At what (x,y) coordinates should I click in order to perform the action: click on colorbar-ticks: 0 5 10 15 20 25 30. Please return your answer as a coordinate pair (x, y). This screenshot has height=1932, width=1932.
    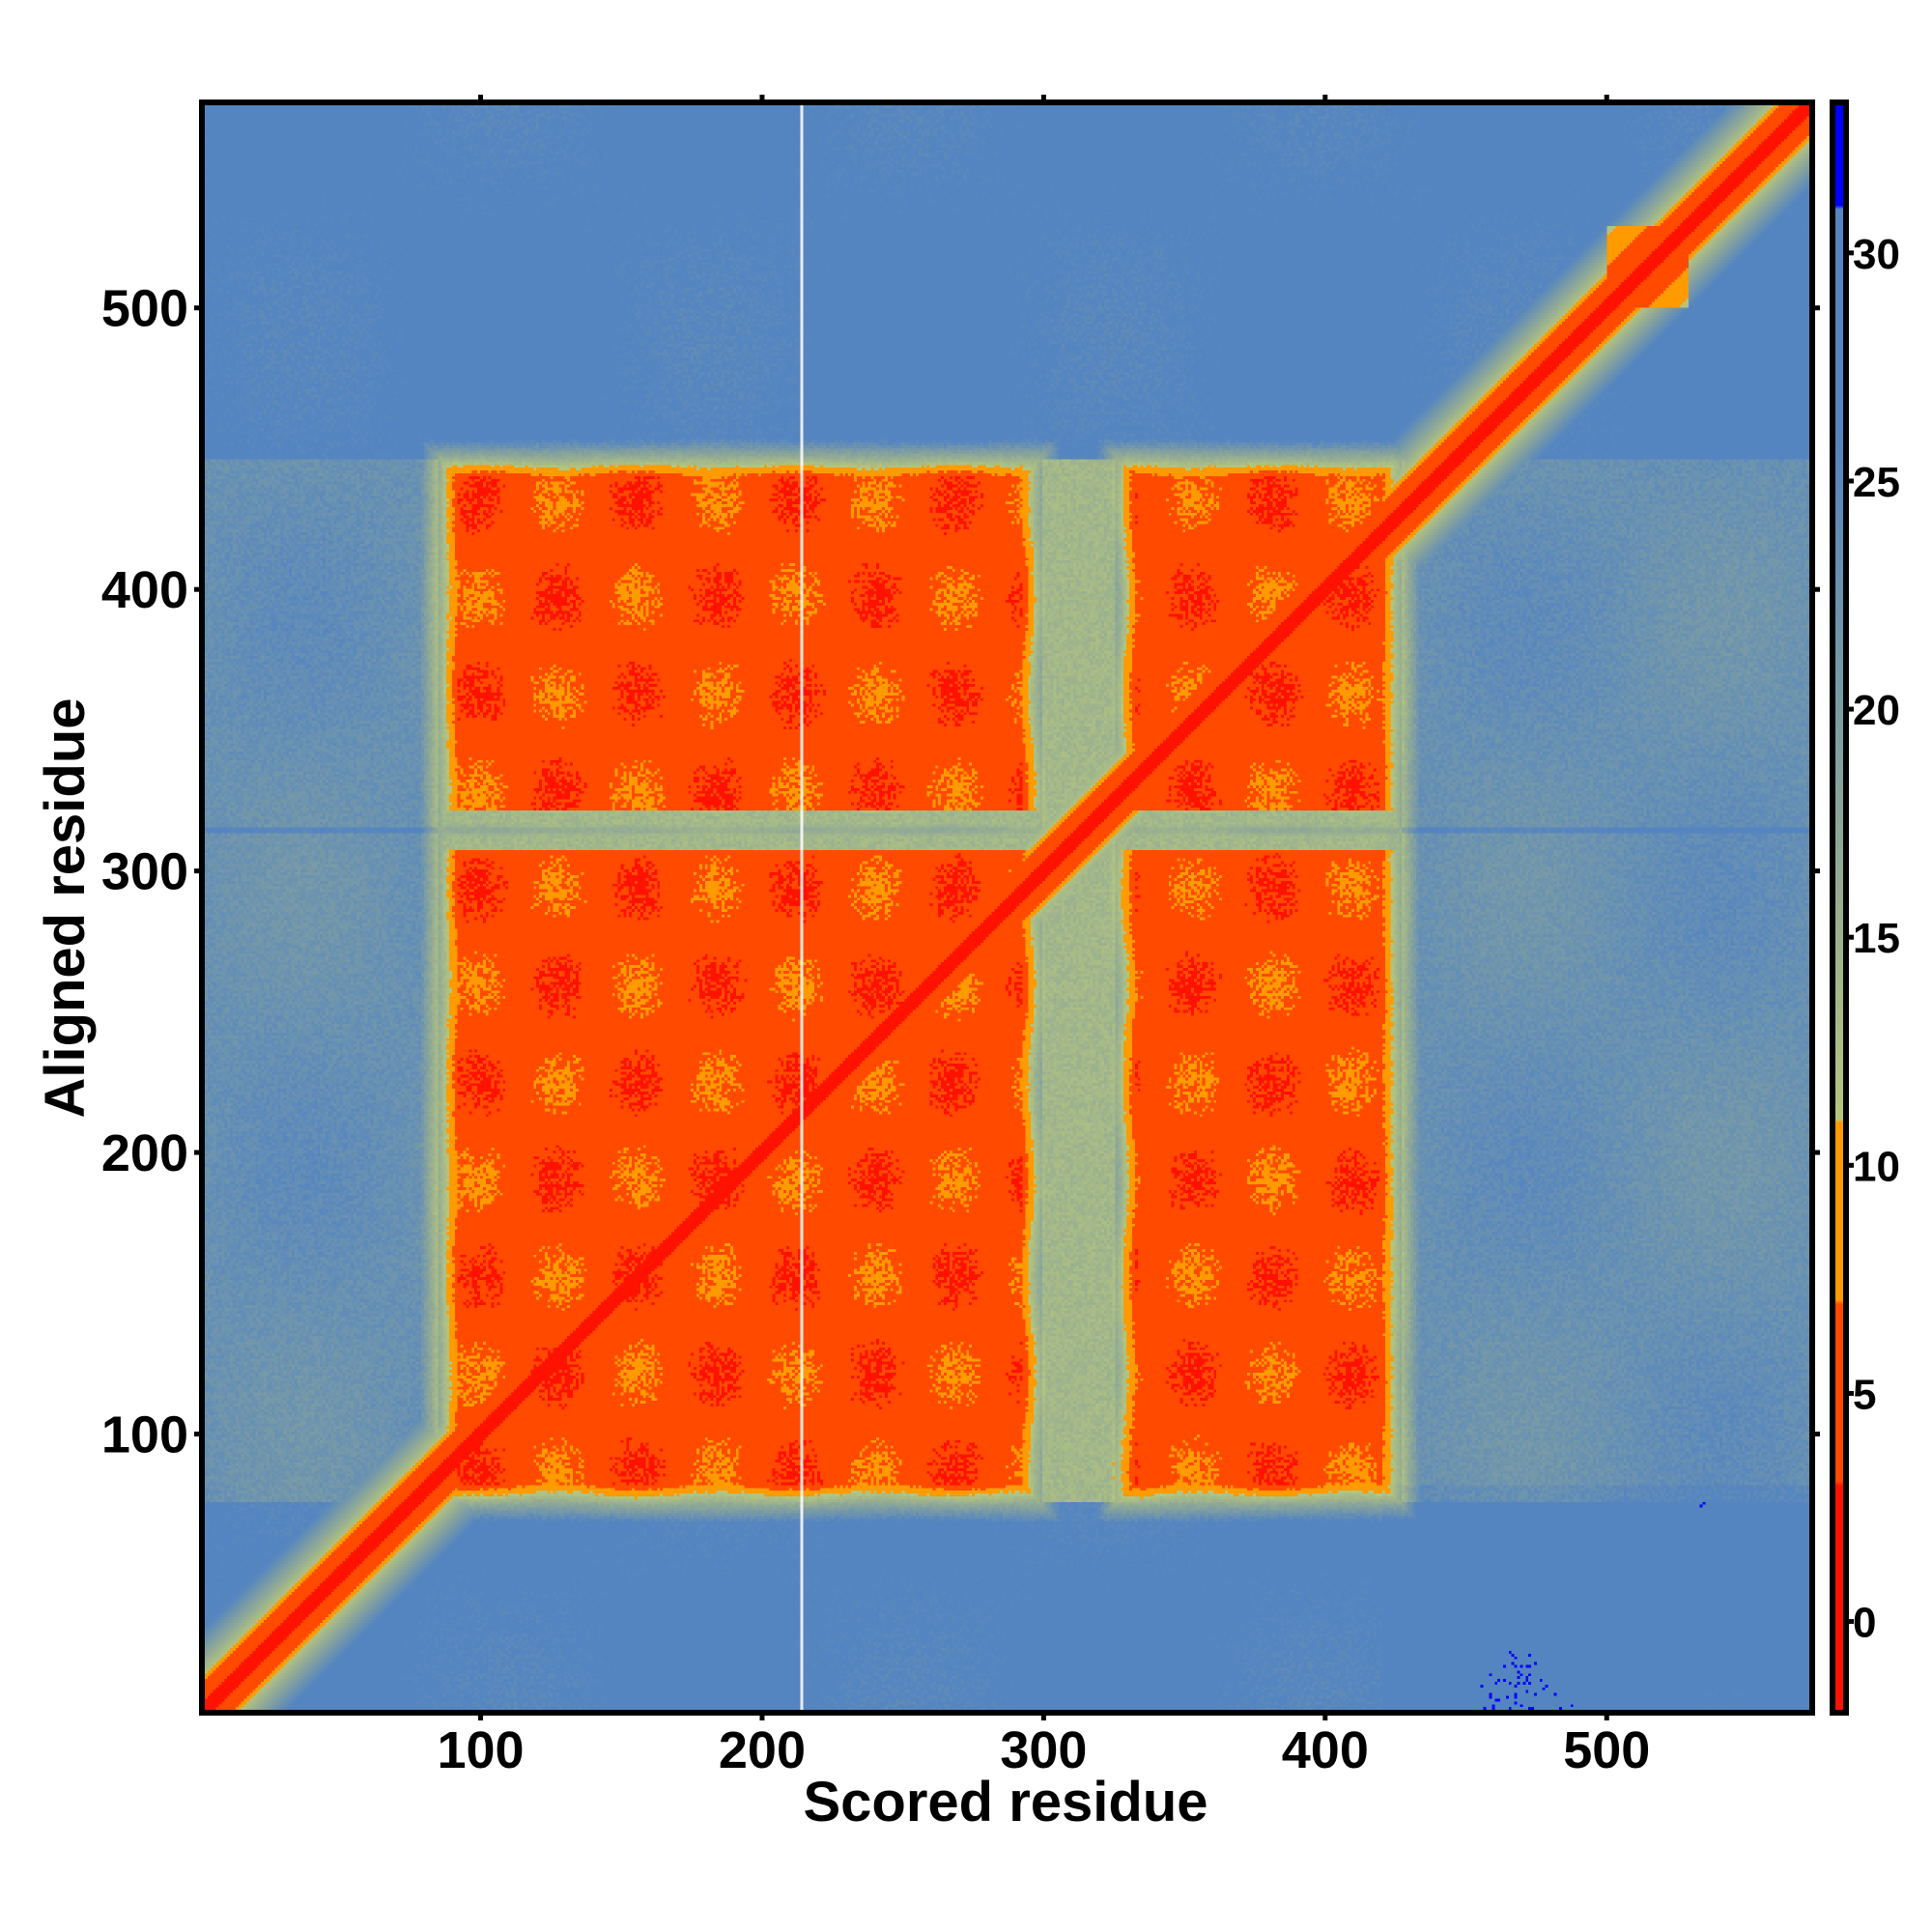
    Looking at the image, I should click on (1873, 939).